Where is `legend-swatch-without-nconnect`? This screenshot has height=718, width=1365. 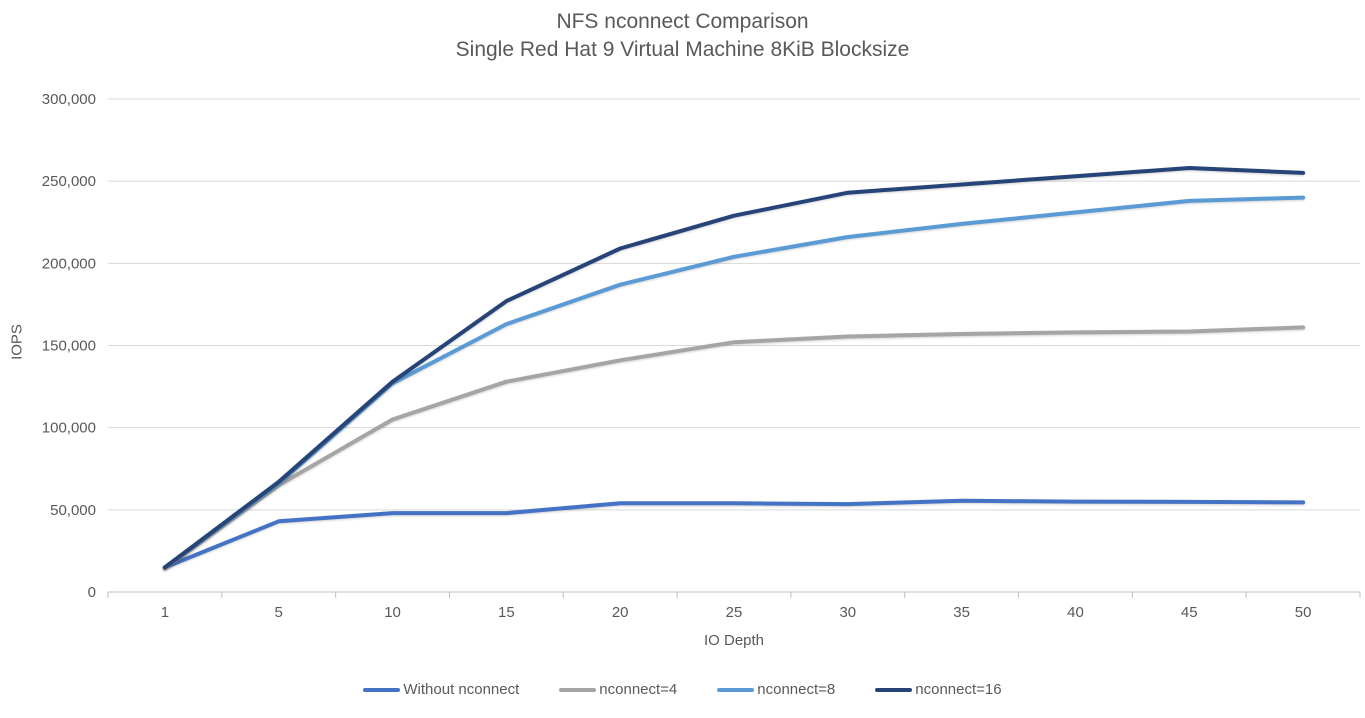
legend-swatch-without-nconnect is located at coordinates (382, 689).